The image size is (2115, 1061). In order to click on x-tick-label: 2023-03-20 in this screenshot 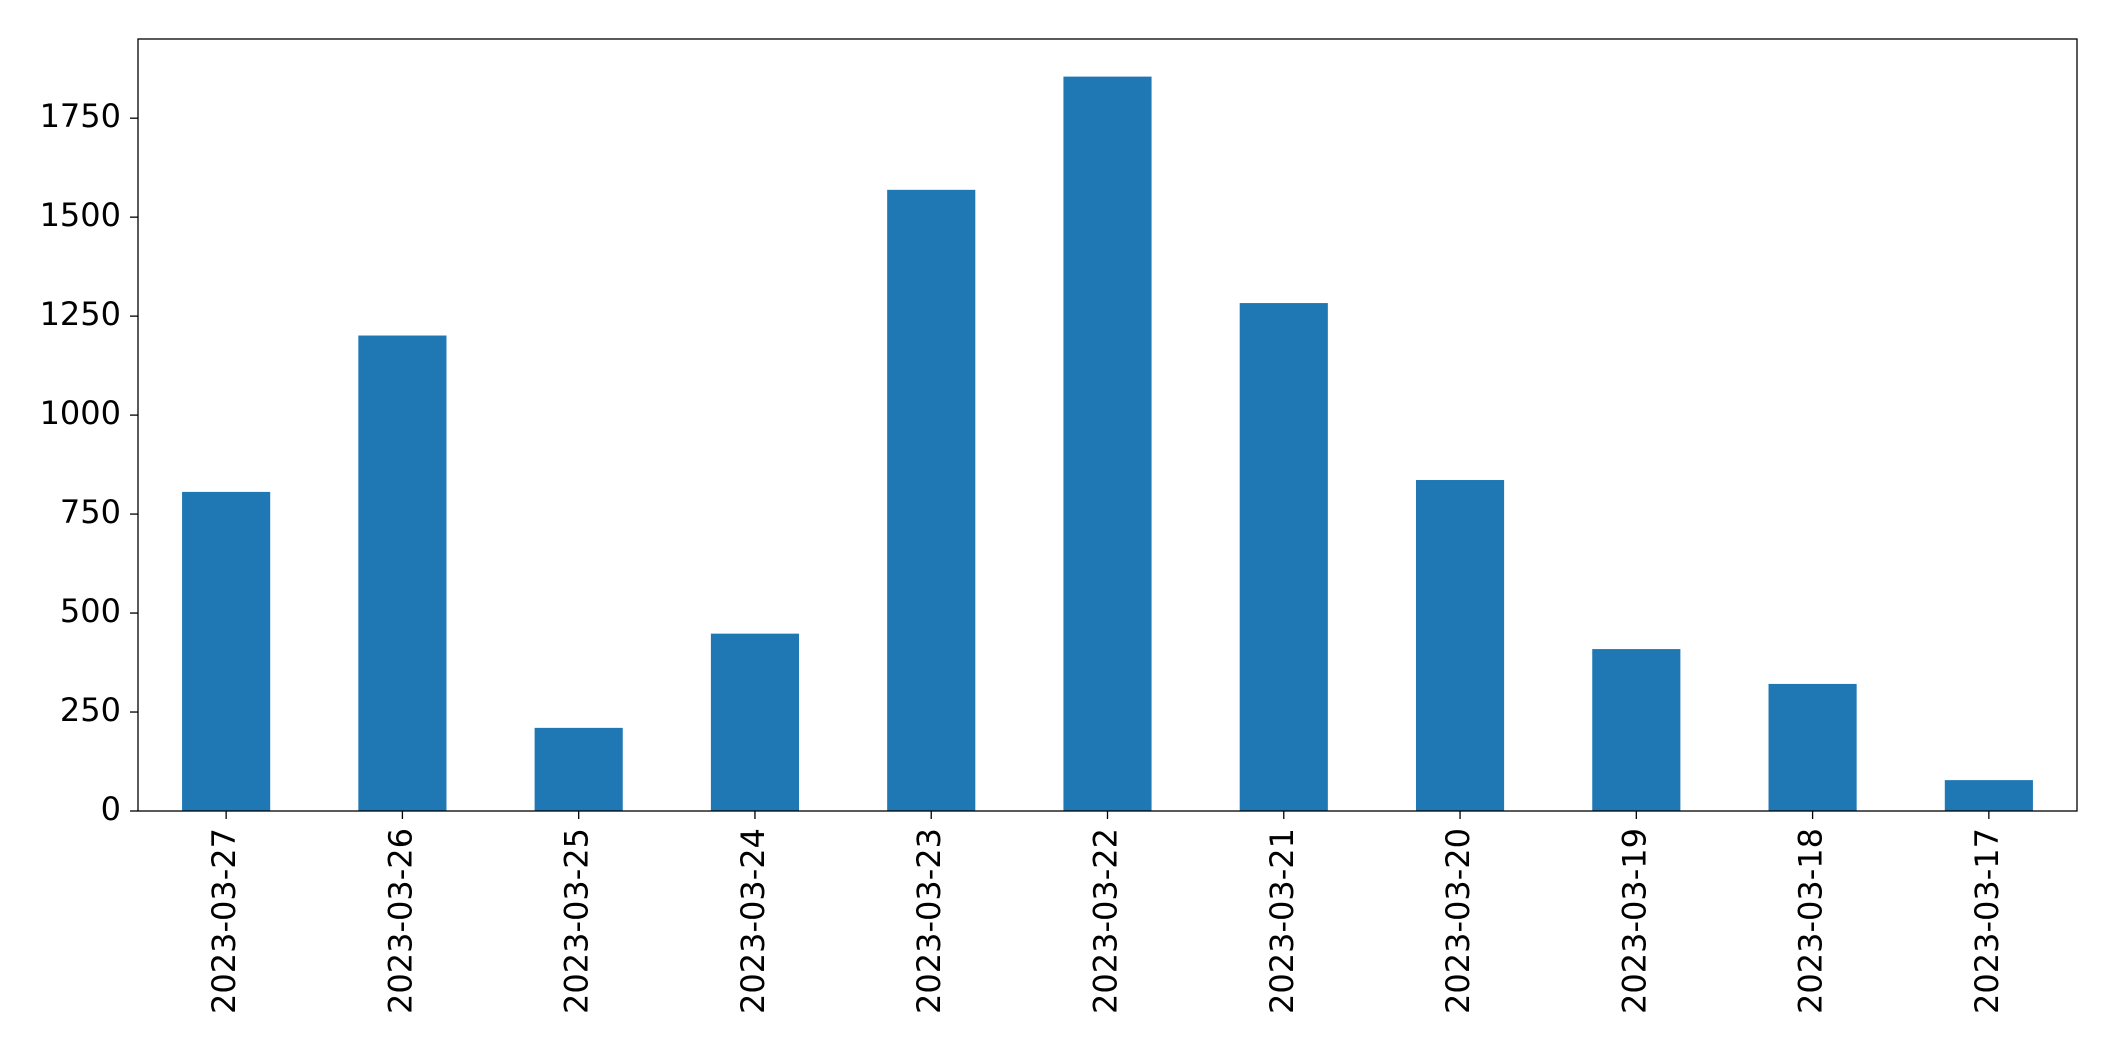, I will do `click(1458, 921)`.